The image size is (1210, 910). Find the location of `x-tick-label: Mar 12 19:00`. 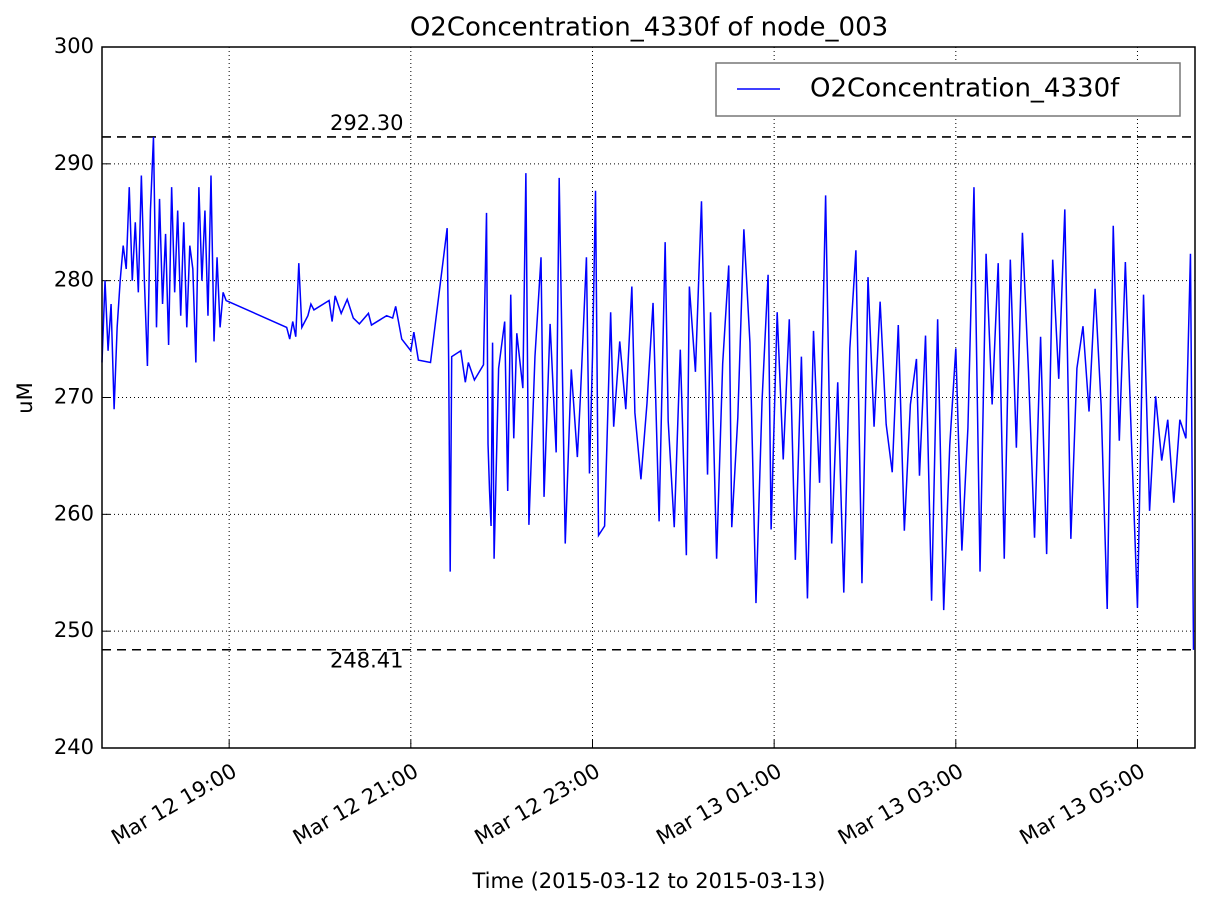

x-tick-label: Mar 12 19:00 is located at coordinates (173, 804).